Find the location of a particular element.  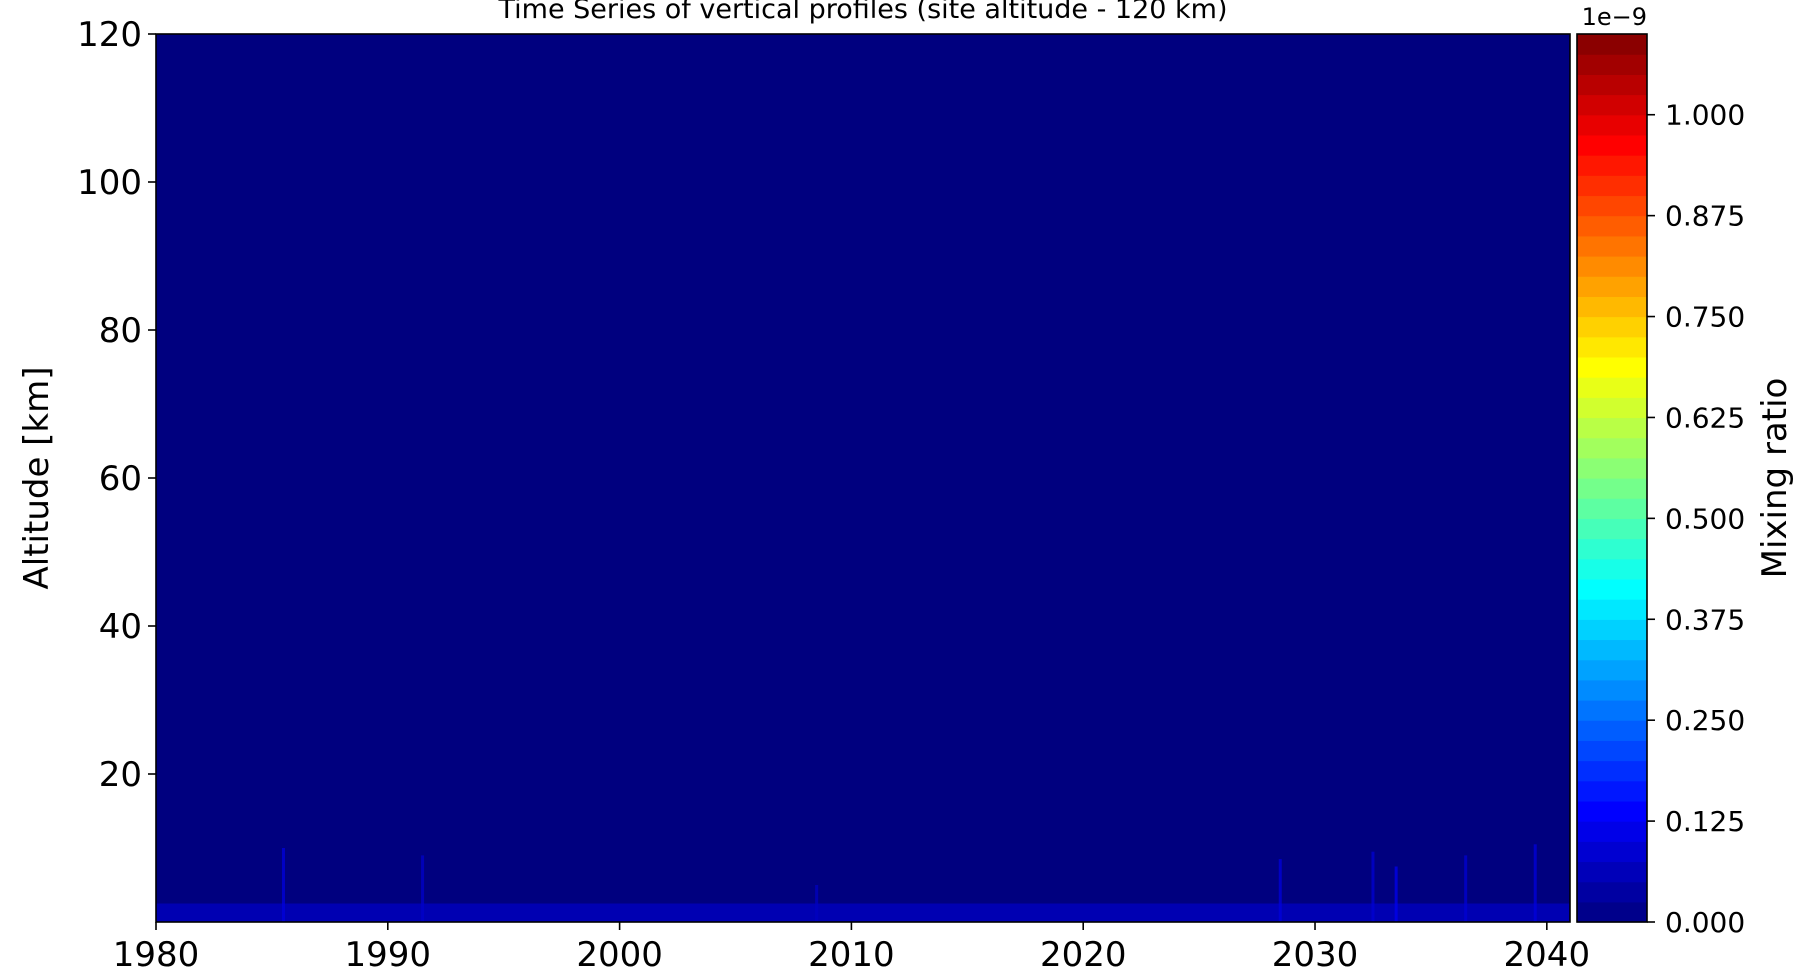

colorbar-tick-label: 0.000 is located at coordinates (1705, 922).